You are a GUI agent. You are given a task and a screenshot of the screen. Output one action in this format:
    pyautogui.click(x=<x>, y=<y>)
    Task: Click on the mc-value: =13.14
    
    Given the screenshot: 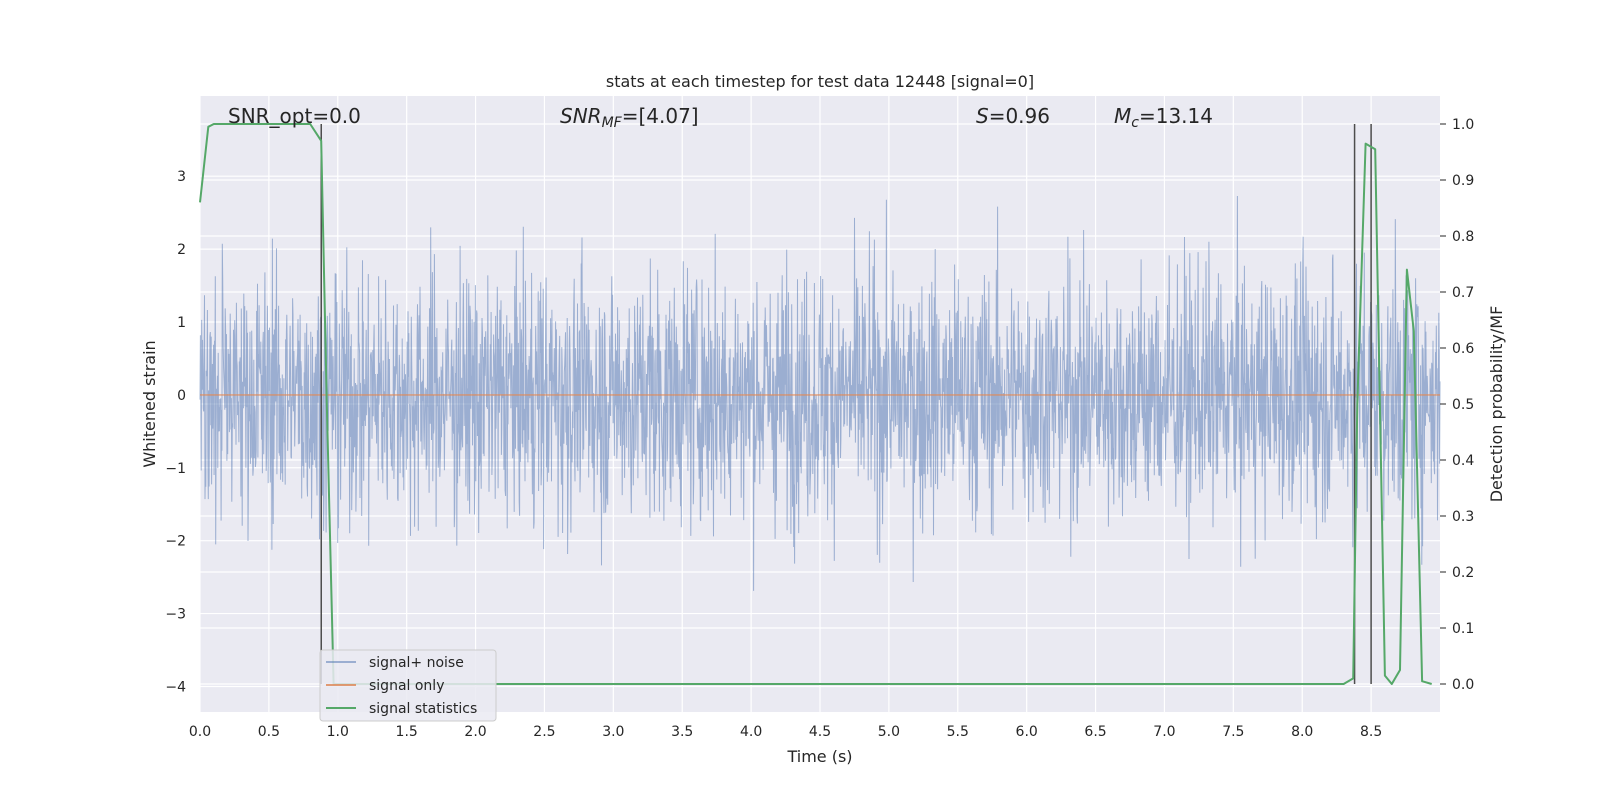 What is the action you would take?
    pyautogui.click(x=1176, y=116)
    